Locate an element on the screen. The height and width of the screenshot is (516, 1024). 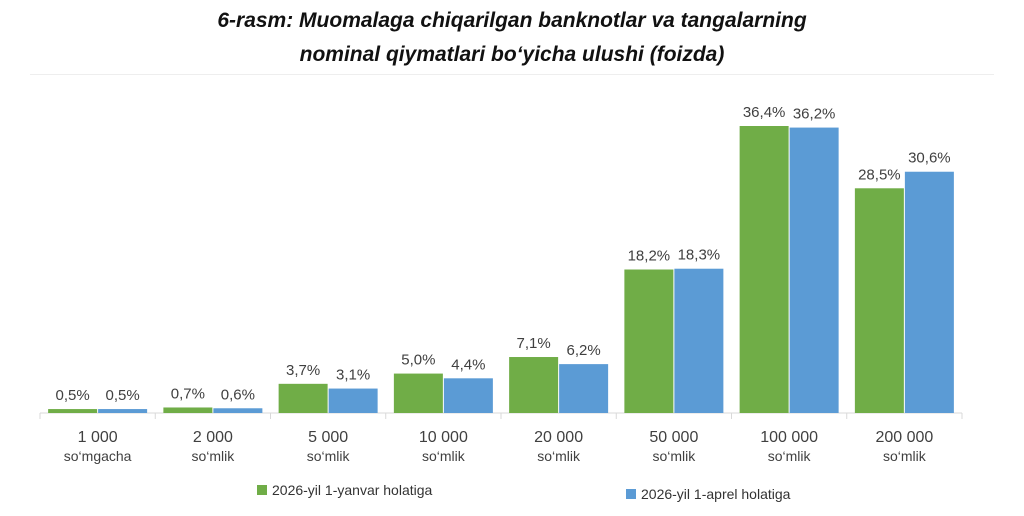
x-tick-label: 50 000 is located at coordinates (673, 437).